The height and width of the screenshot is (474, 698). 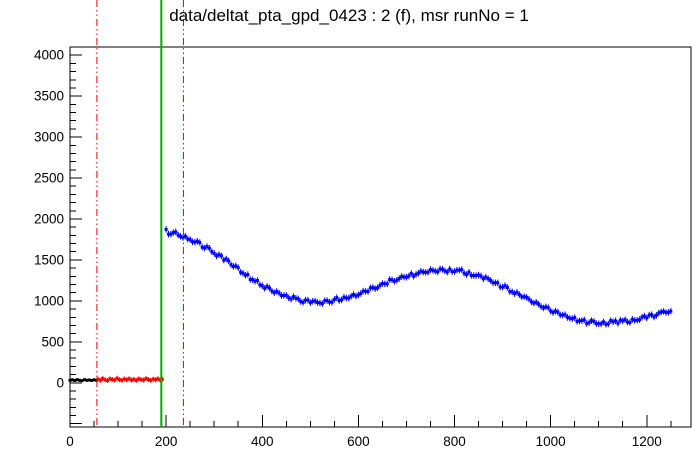 I want to click on y-tick-label: 3000, so click(x=49, y=137).